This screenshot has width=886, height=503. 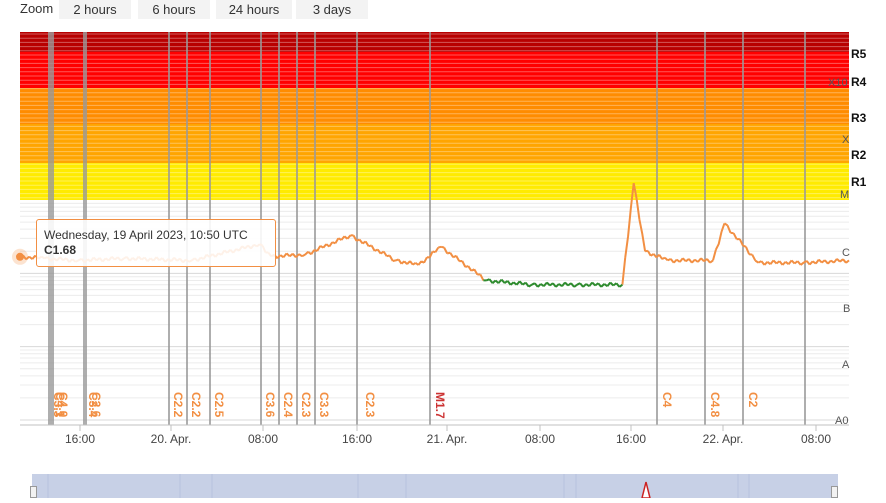 What do you see at coordinates (839, 252) in the screenshot?
I see `flare-class-labels: A0 A B C M X X10` at bounding box center [839, 252].